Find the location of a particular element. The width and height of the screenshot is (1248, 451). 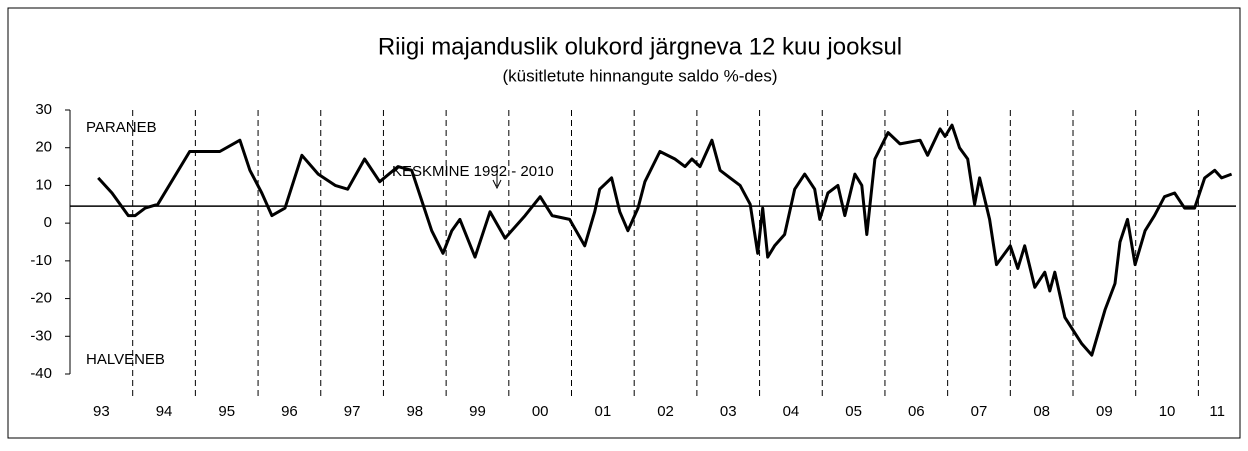

x-tick-label: 01 is located at coordinates (603, 411).